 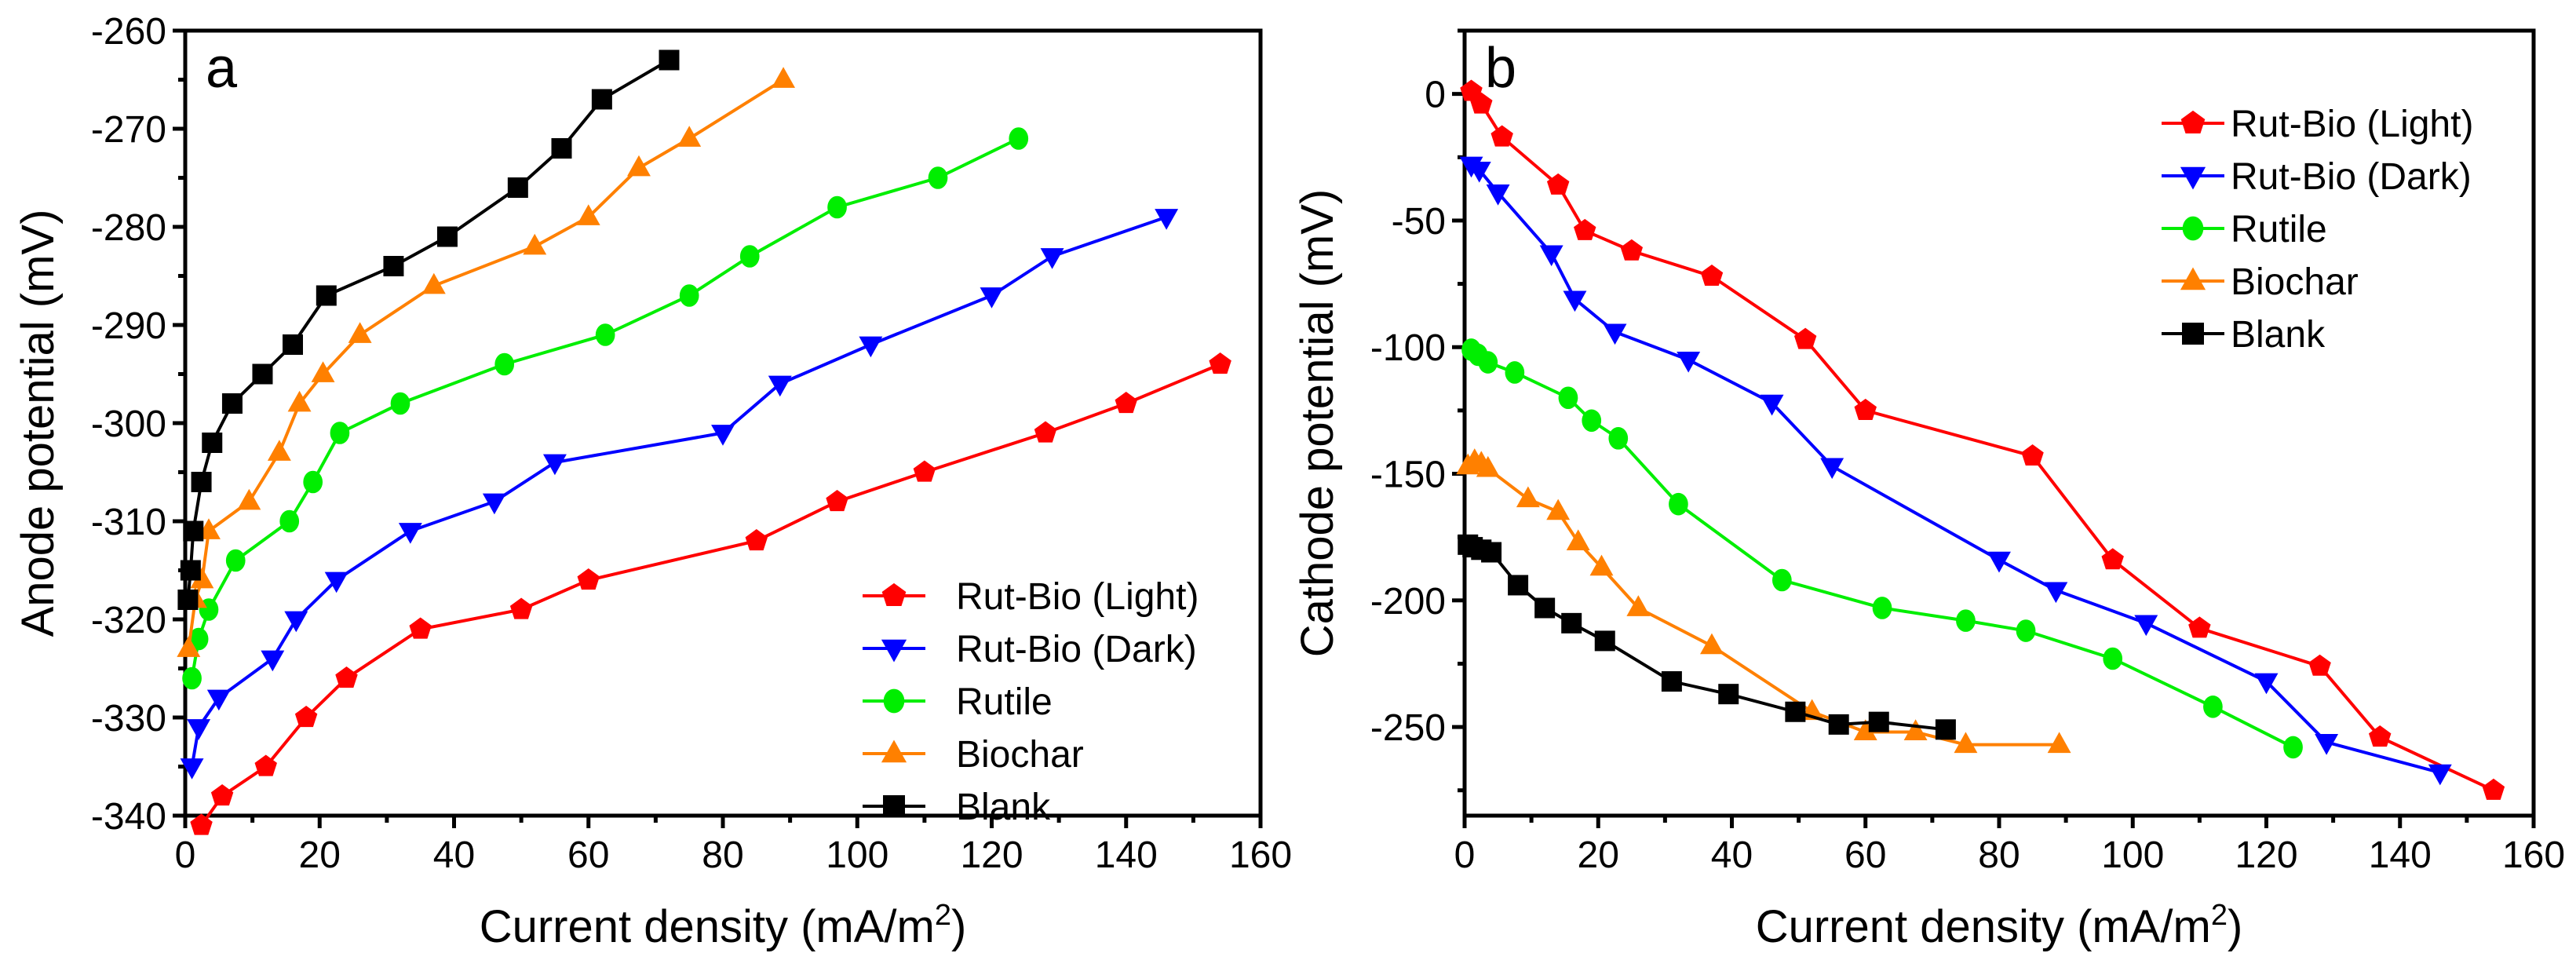 What do you see at coordinates (486, 363) in the screenshot?
I see `series-line` at bounding box center [486, 363].